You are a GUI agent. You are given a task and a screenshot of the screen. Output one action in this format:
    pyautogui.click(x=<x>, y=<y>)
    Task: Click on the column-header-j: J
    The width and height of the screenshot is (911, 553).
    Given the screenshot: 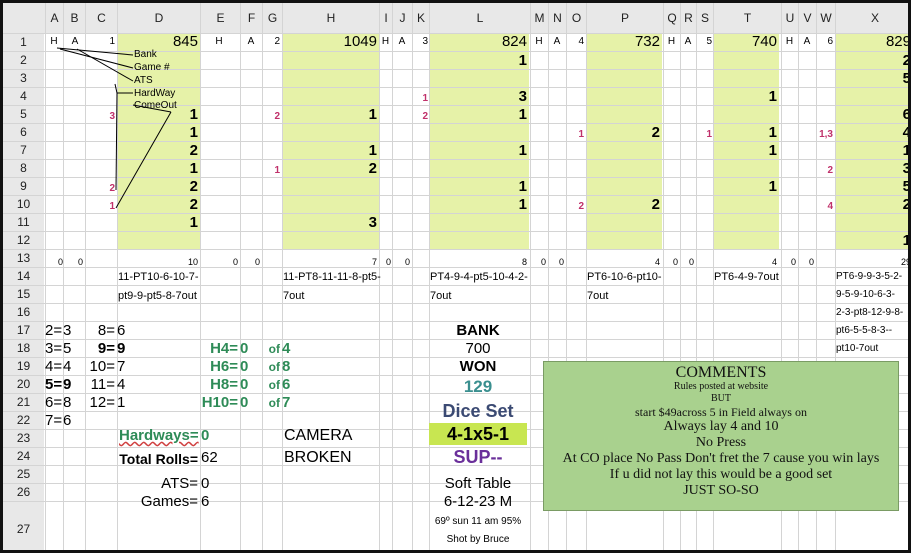 What is the action you would take?
    pyautogui.click(x=402, y=18)
    